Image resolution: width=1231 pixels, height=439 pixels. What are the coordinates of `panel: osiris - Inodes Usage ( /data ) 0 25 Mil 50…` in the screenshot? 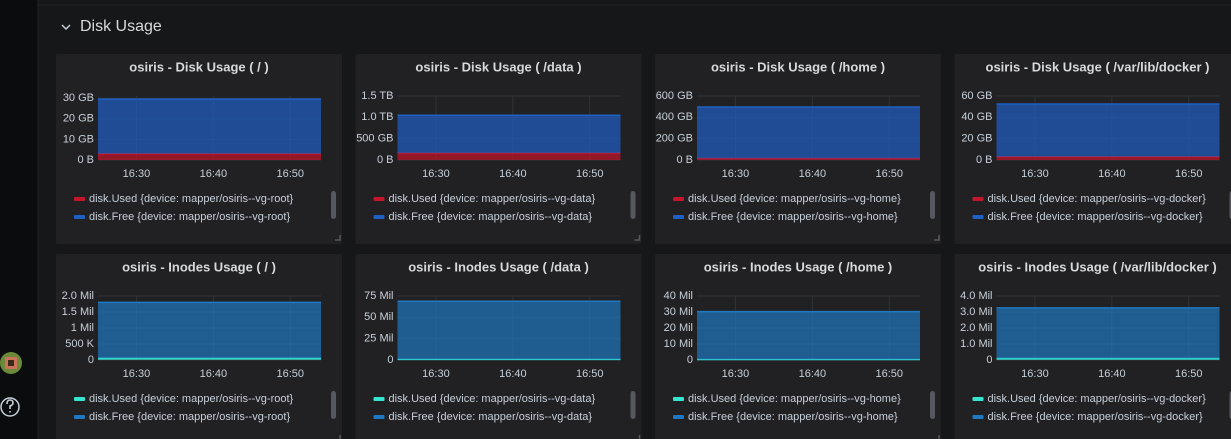 It's located at (498, 346).